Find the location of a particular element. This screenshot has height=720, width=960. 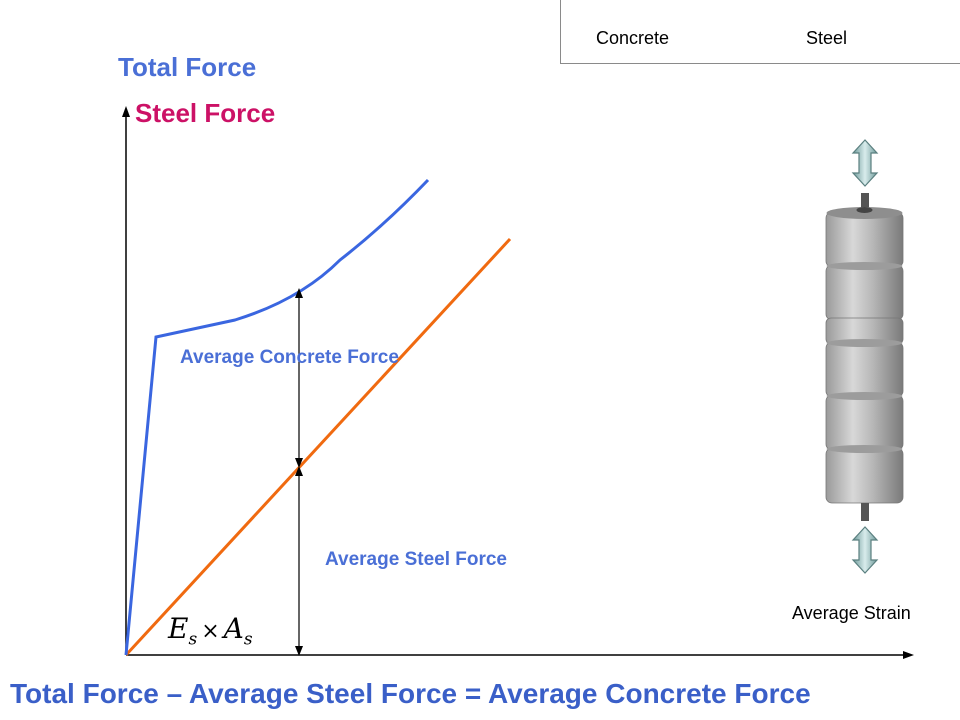

legend-box: Concrete Steel is located at coordinates (760, 32).